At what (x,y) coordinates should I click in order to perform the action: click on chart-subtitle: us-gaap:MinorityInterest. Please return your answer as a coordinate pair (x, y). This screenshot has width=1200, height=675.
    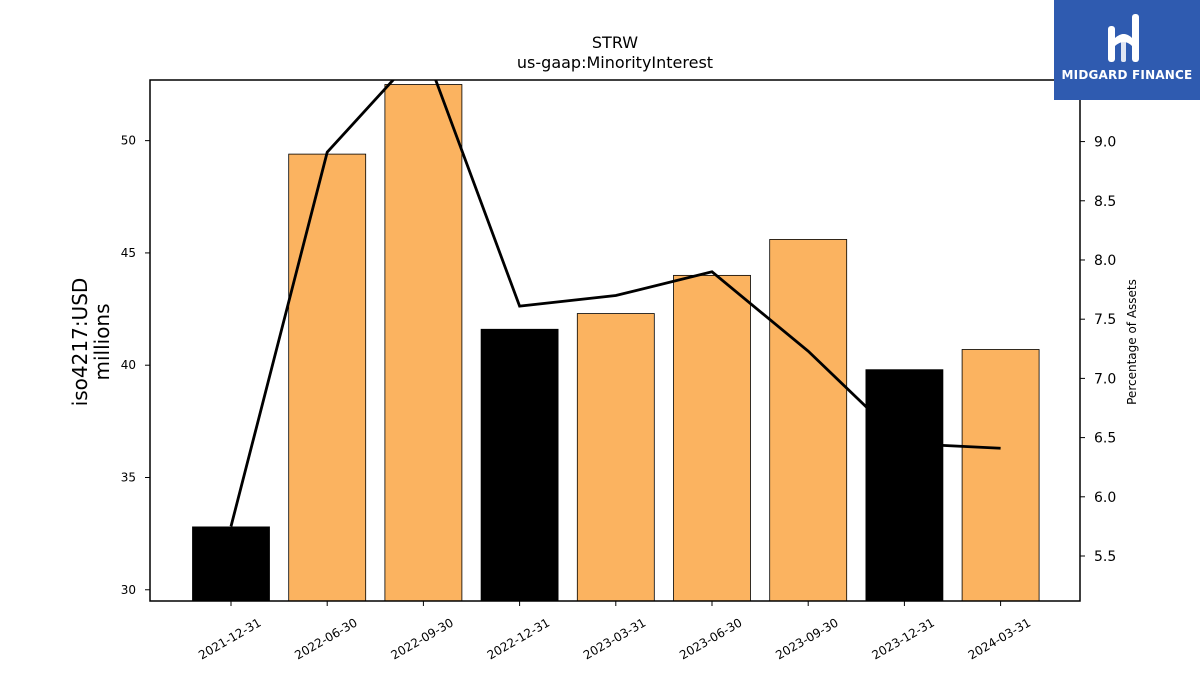
    Looking at the image, I should click on (615, 62).